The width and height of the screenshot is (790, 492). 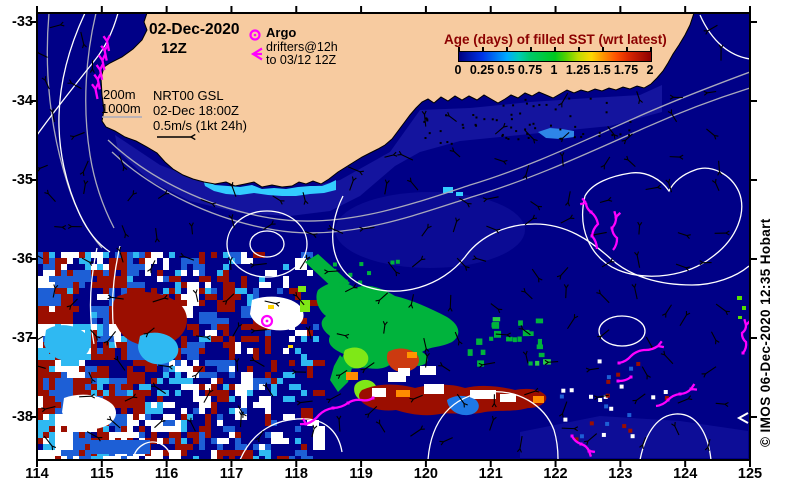 I want to click on colorbar-tick-label: 0.75, so click(x=530, y=70).